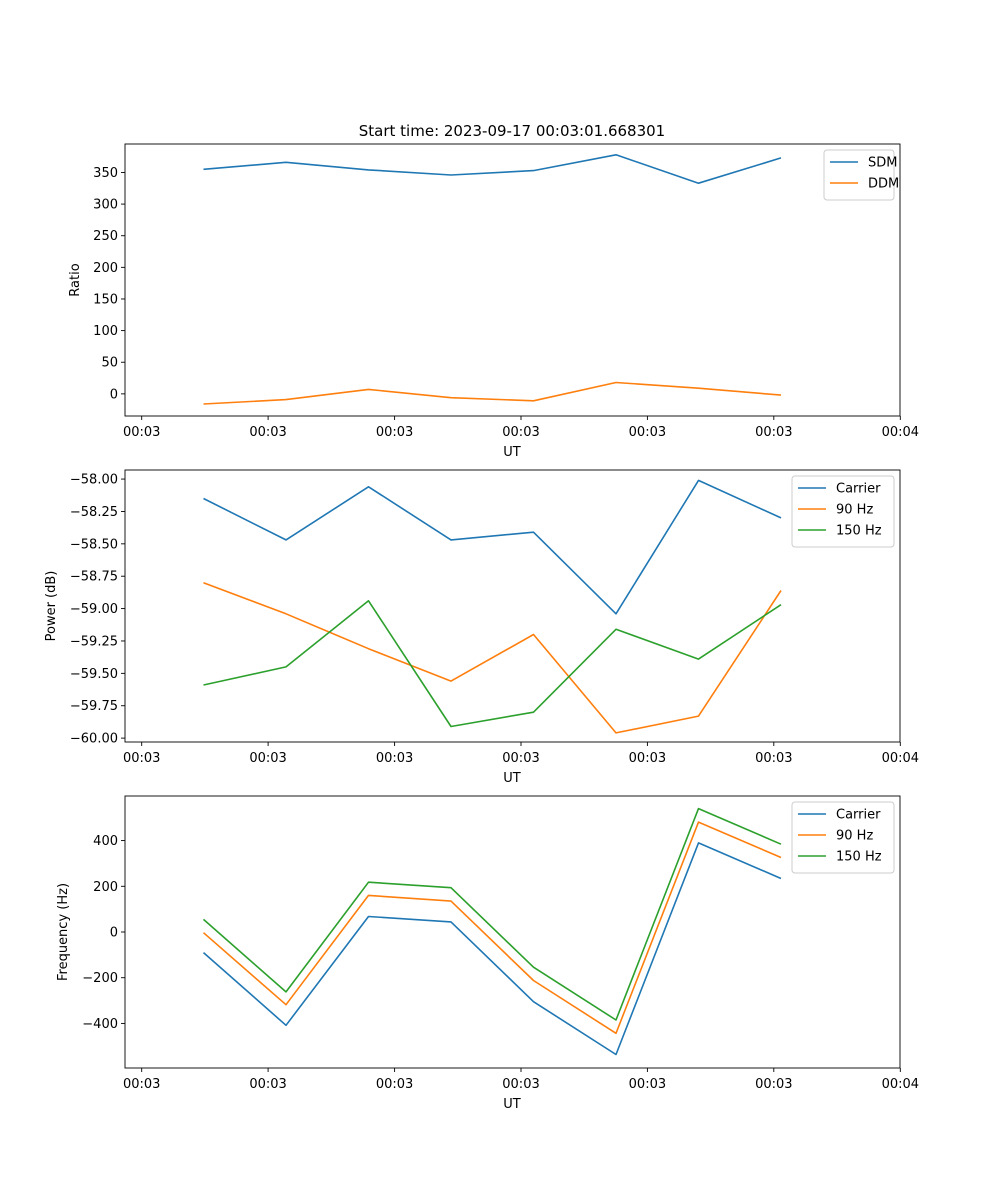  I want to click on y-axis-label: Power (dB), so click(51, 606).